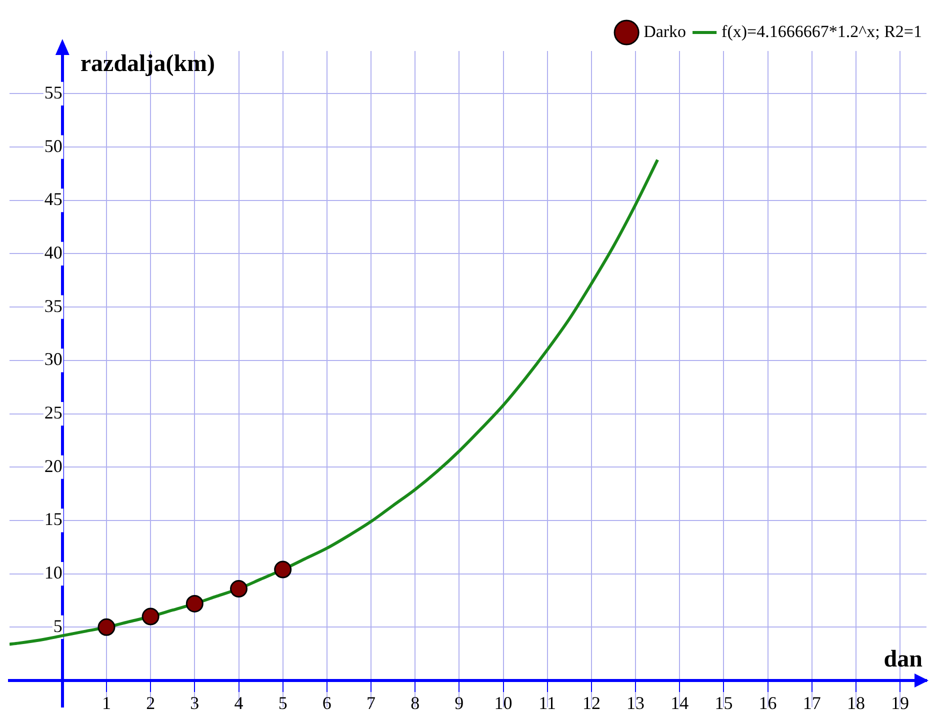 The height and width of the screenshot is (726, 936). What do you see at coordinates (591, 703) in the screenshot?
I see `x-tick-label: 12` at bounding box center [591, 703].